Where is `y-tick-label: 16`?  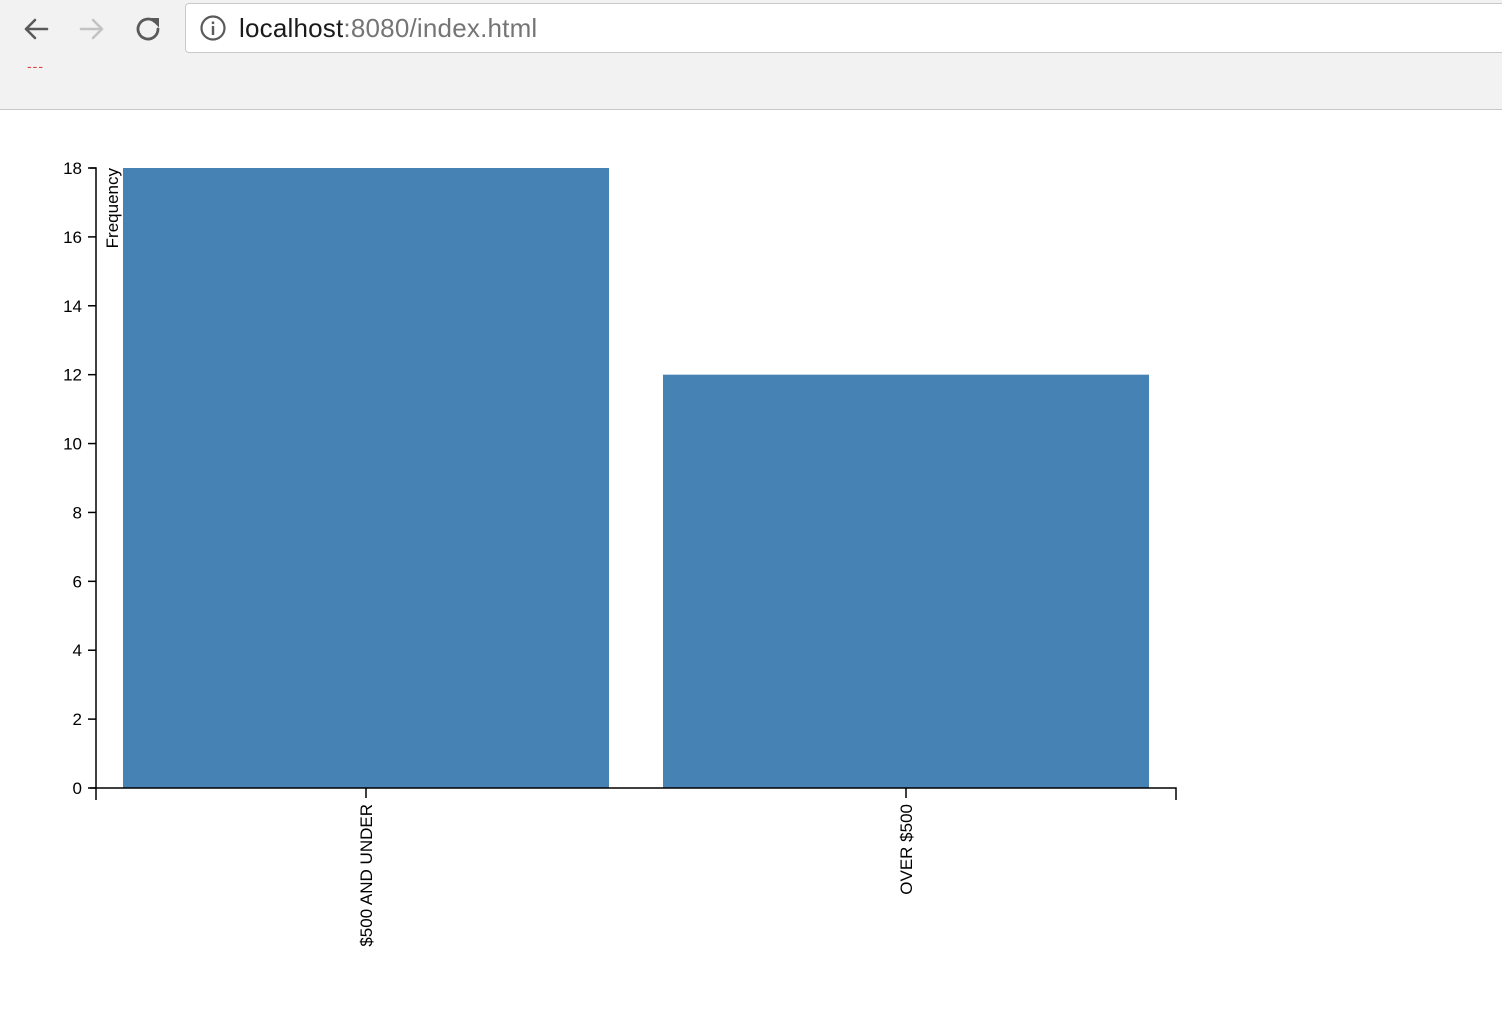
y-tick-label: 16 is located at coordinates (72, 237).